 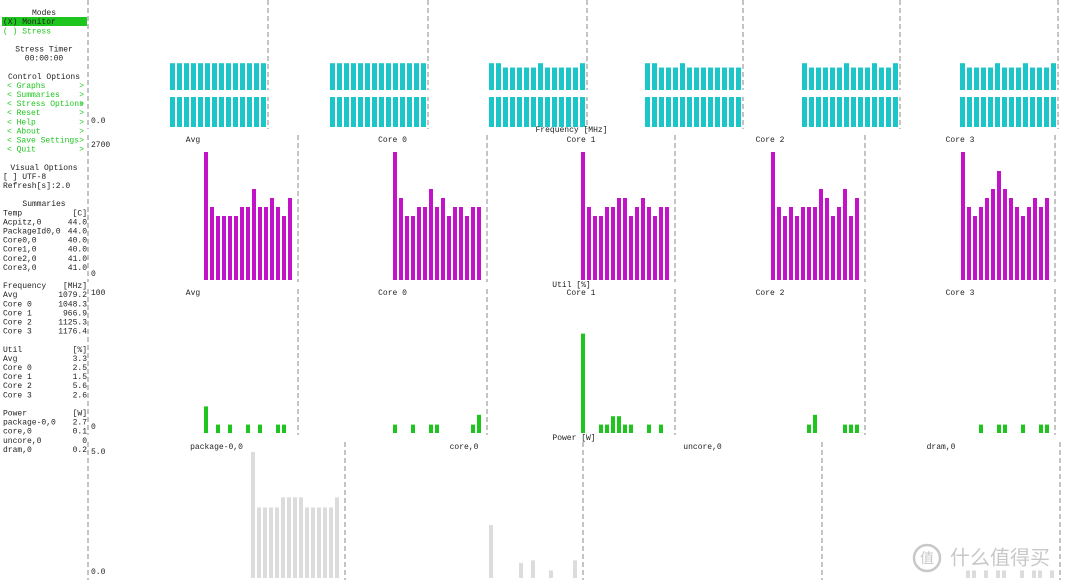 What do you see at coordinates (43, 141) in the screenshot?
I see `control-button: < Save Settings` at bounding box center [43, 141].